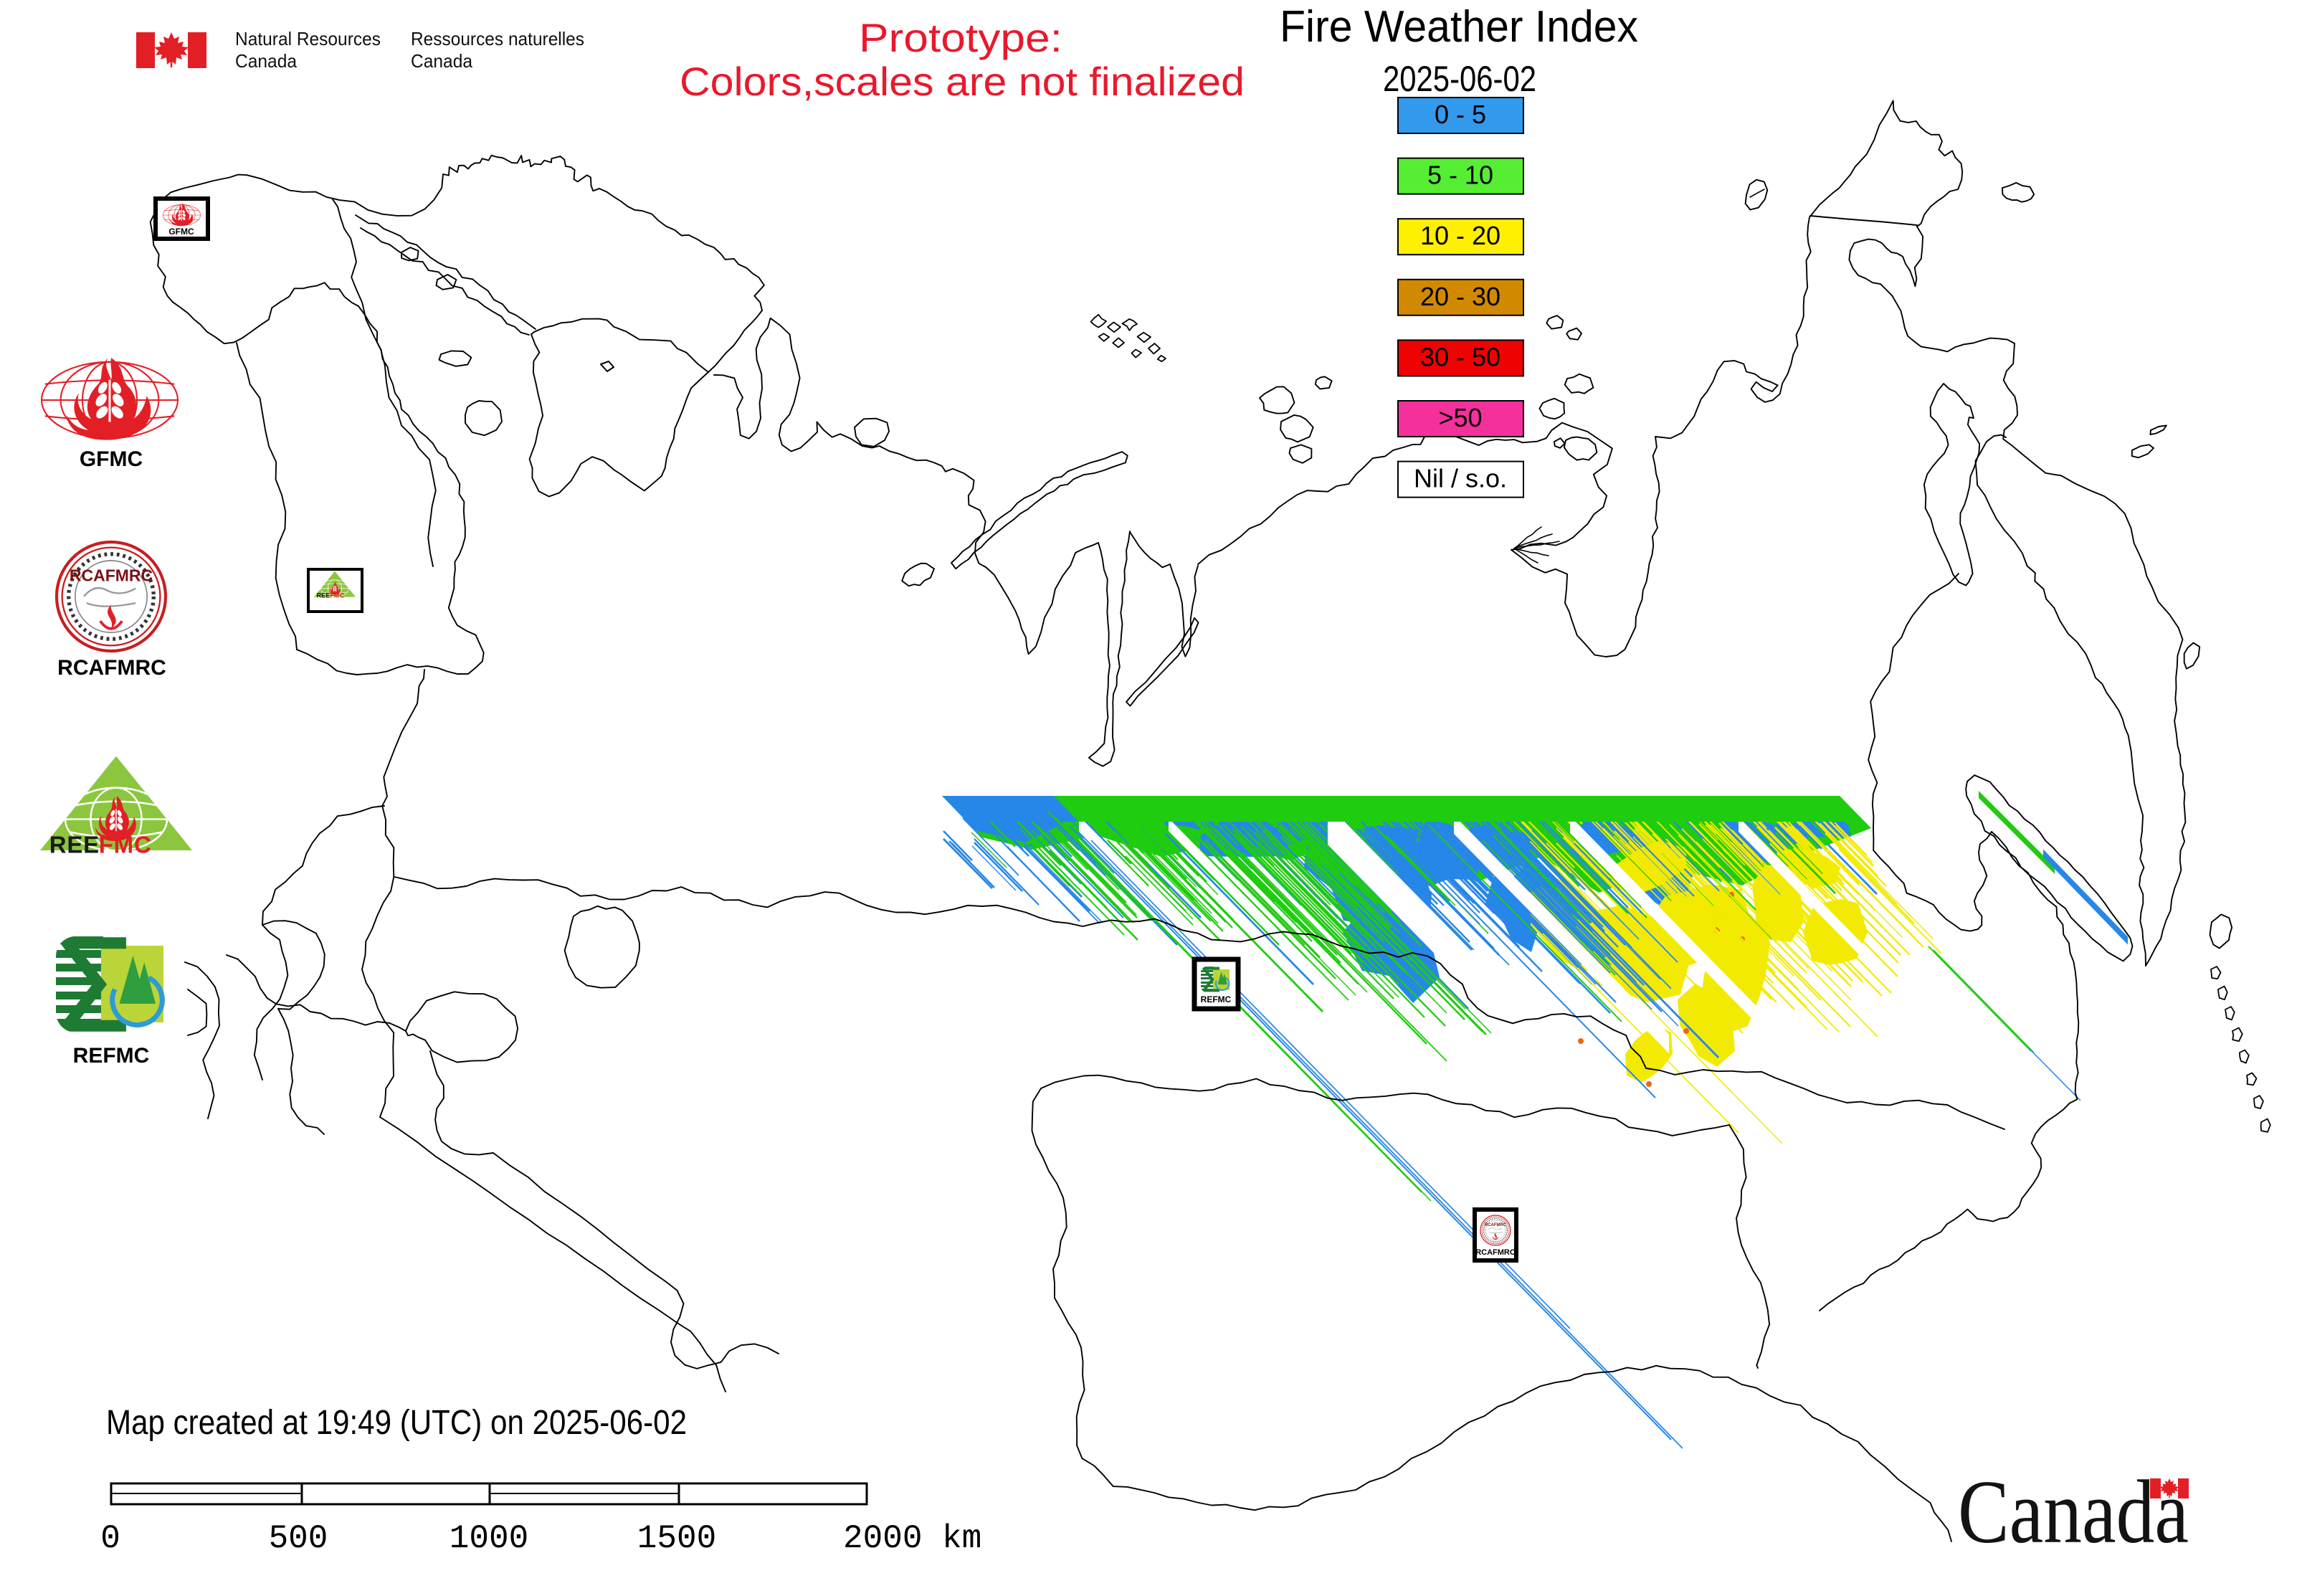  I want to click on svg-text: 20 - 30, so click(1460, 296).